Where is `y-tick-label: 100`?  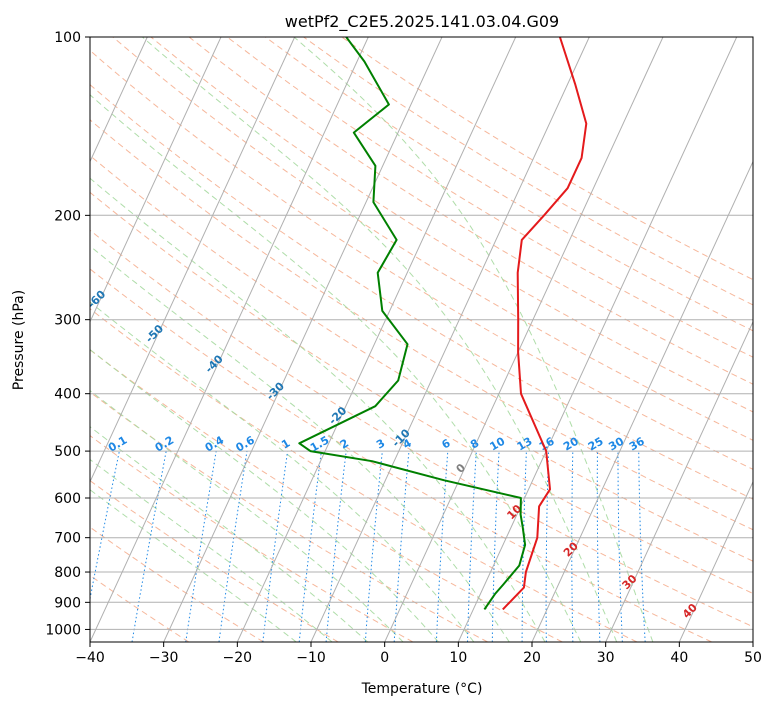 y-tick-label: 100 is located at coordinates (67, 38).